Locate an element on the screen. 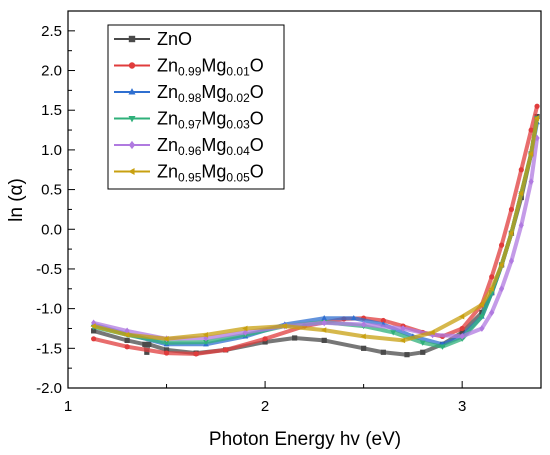 The height and width of the screenshot is (455, 550). y-tick-label: 2.0 is located at coordinates (51, 71).